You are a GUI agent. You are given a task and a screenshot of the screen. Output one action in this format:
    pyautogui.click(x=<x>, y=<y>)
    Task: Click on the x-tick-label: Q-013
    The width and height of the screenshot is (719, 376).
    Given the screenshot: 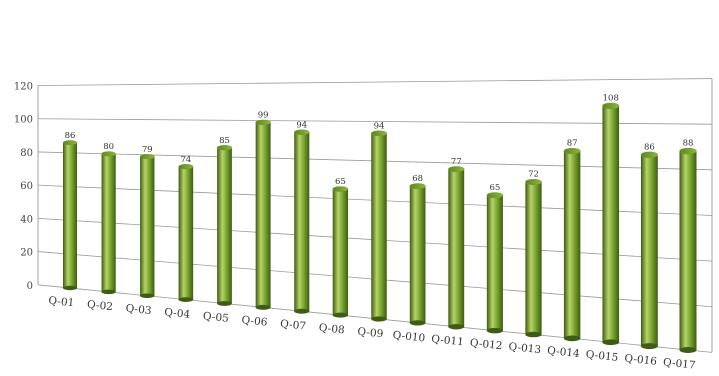 What is the action you would take?
    pyautogui.click(x=525, y=348)
    